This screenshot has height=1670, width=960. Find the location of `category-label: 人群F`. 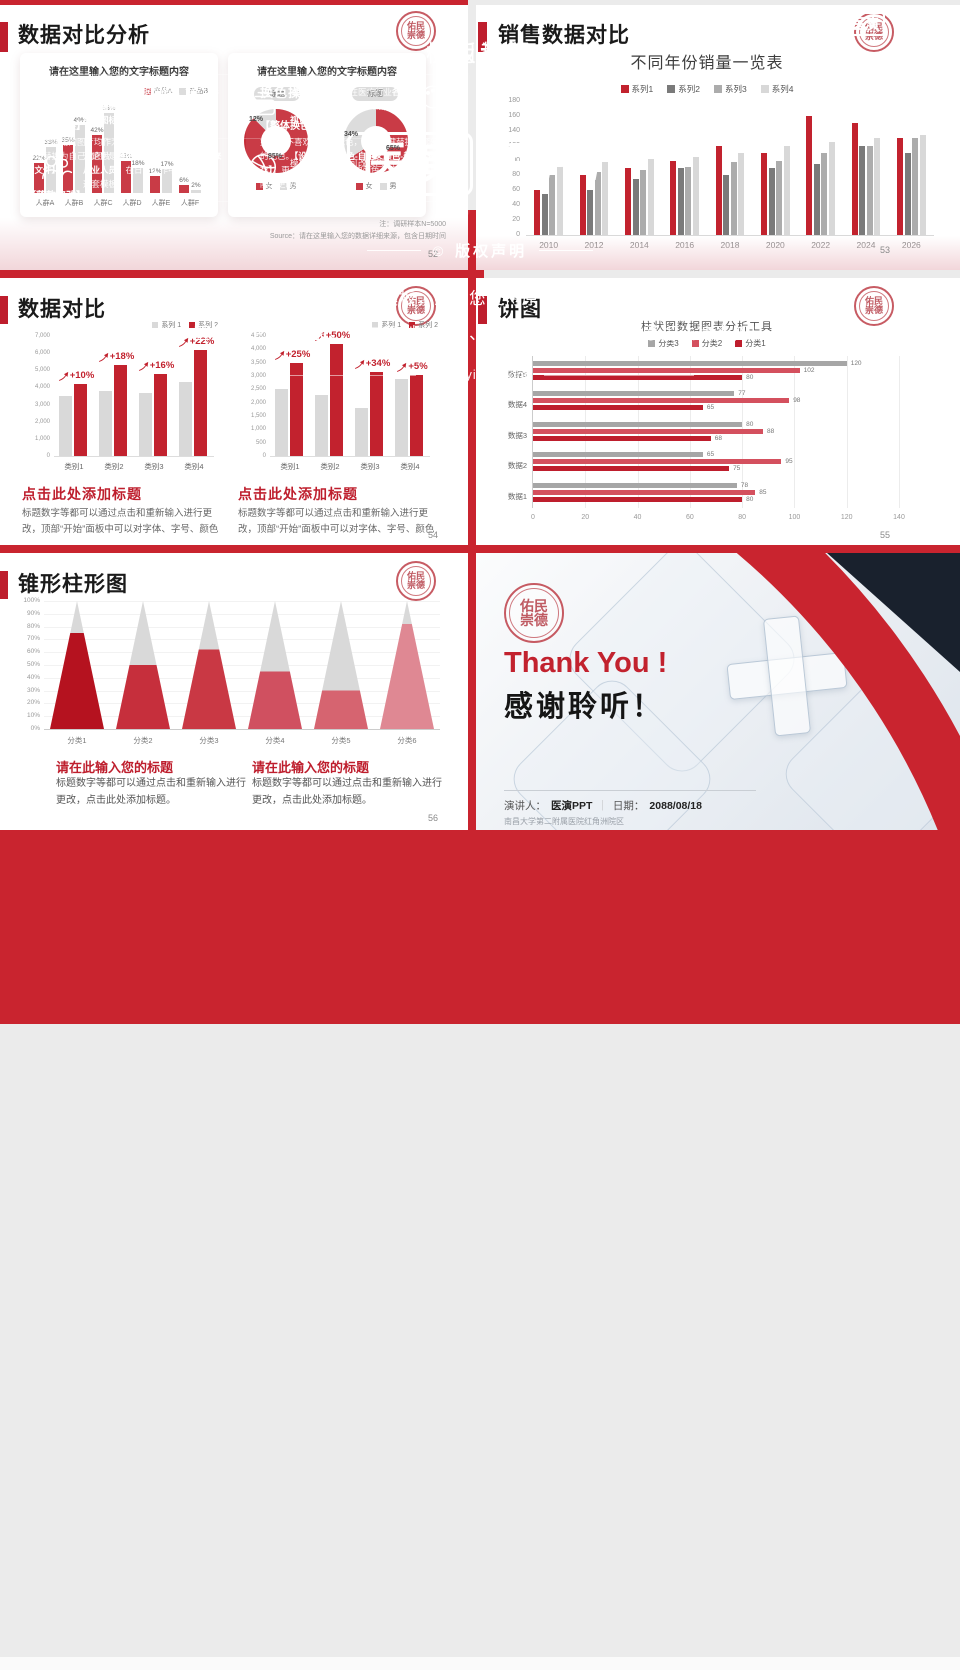

category-label: 人群F is located at coordinates (190, 203).